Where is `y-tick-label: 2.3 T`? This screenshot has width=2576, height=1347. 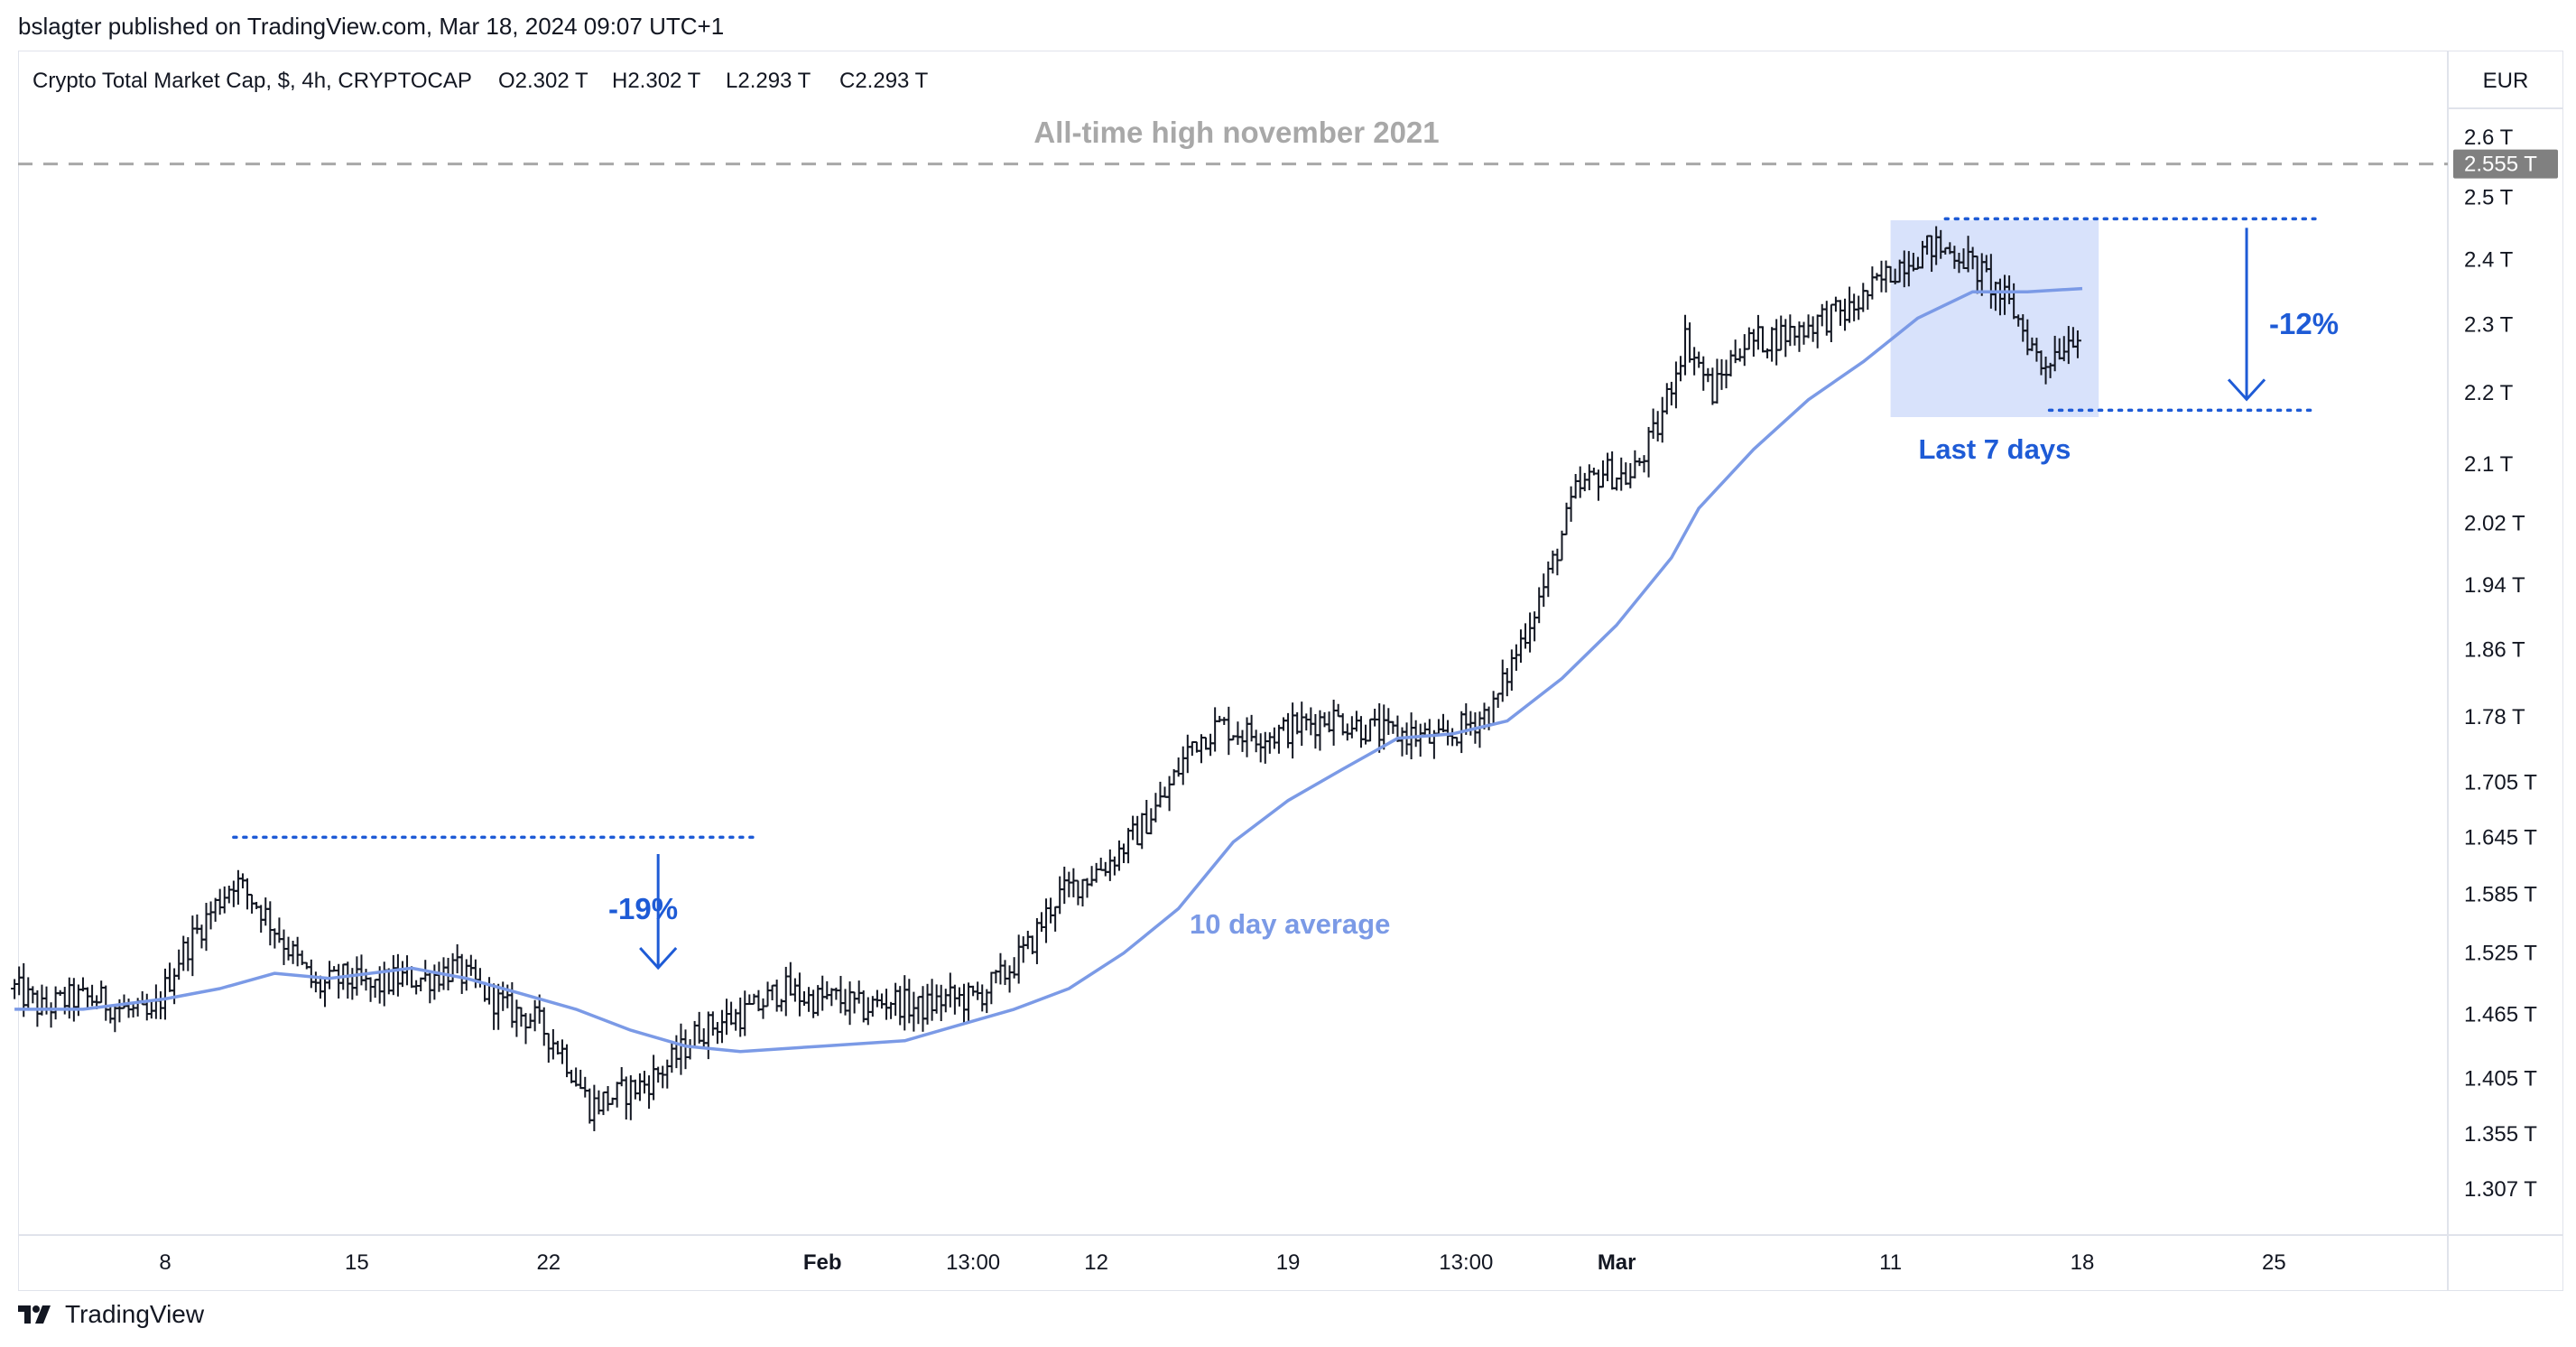
y-tick-label: 2.3 T is located at coordinates (2489, 325).